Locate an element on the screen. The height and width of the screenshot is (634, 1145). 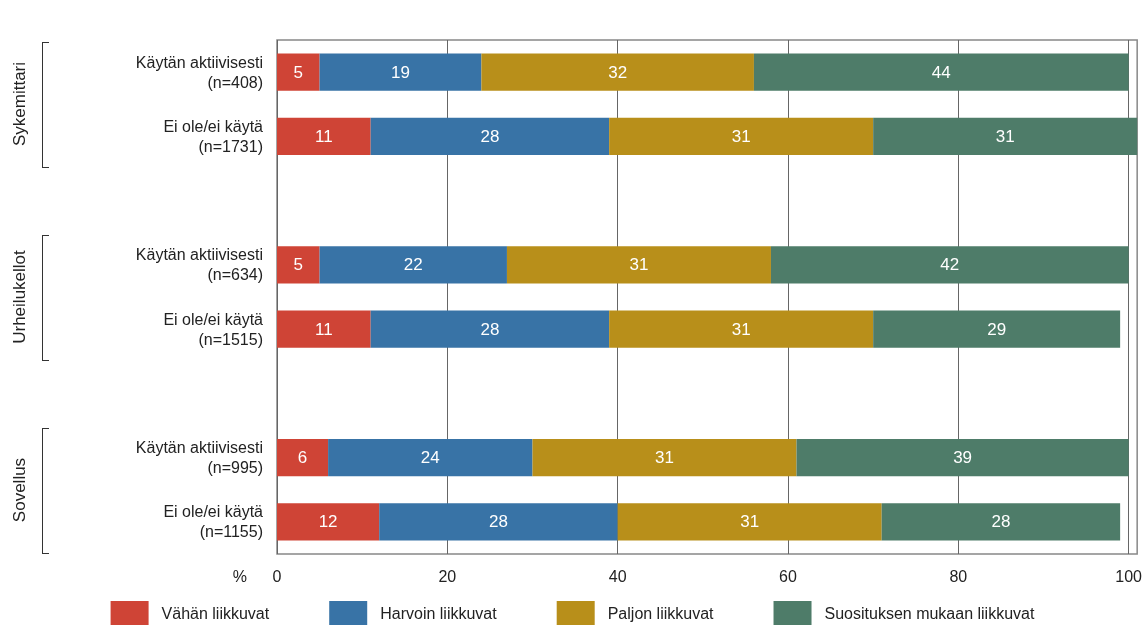
y-tick-label: Käytän aktiivisesti (n=995) is located at coordinates (199, 458).